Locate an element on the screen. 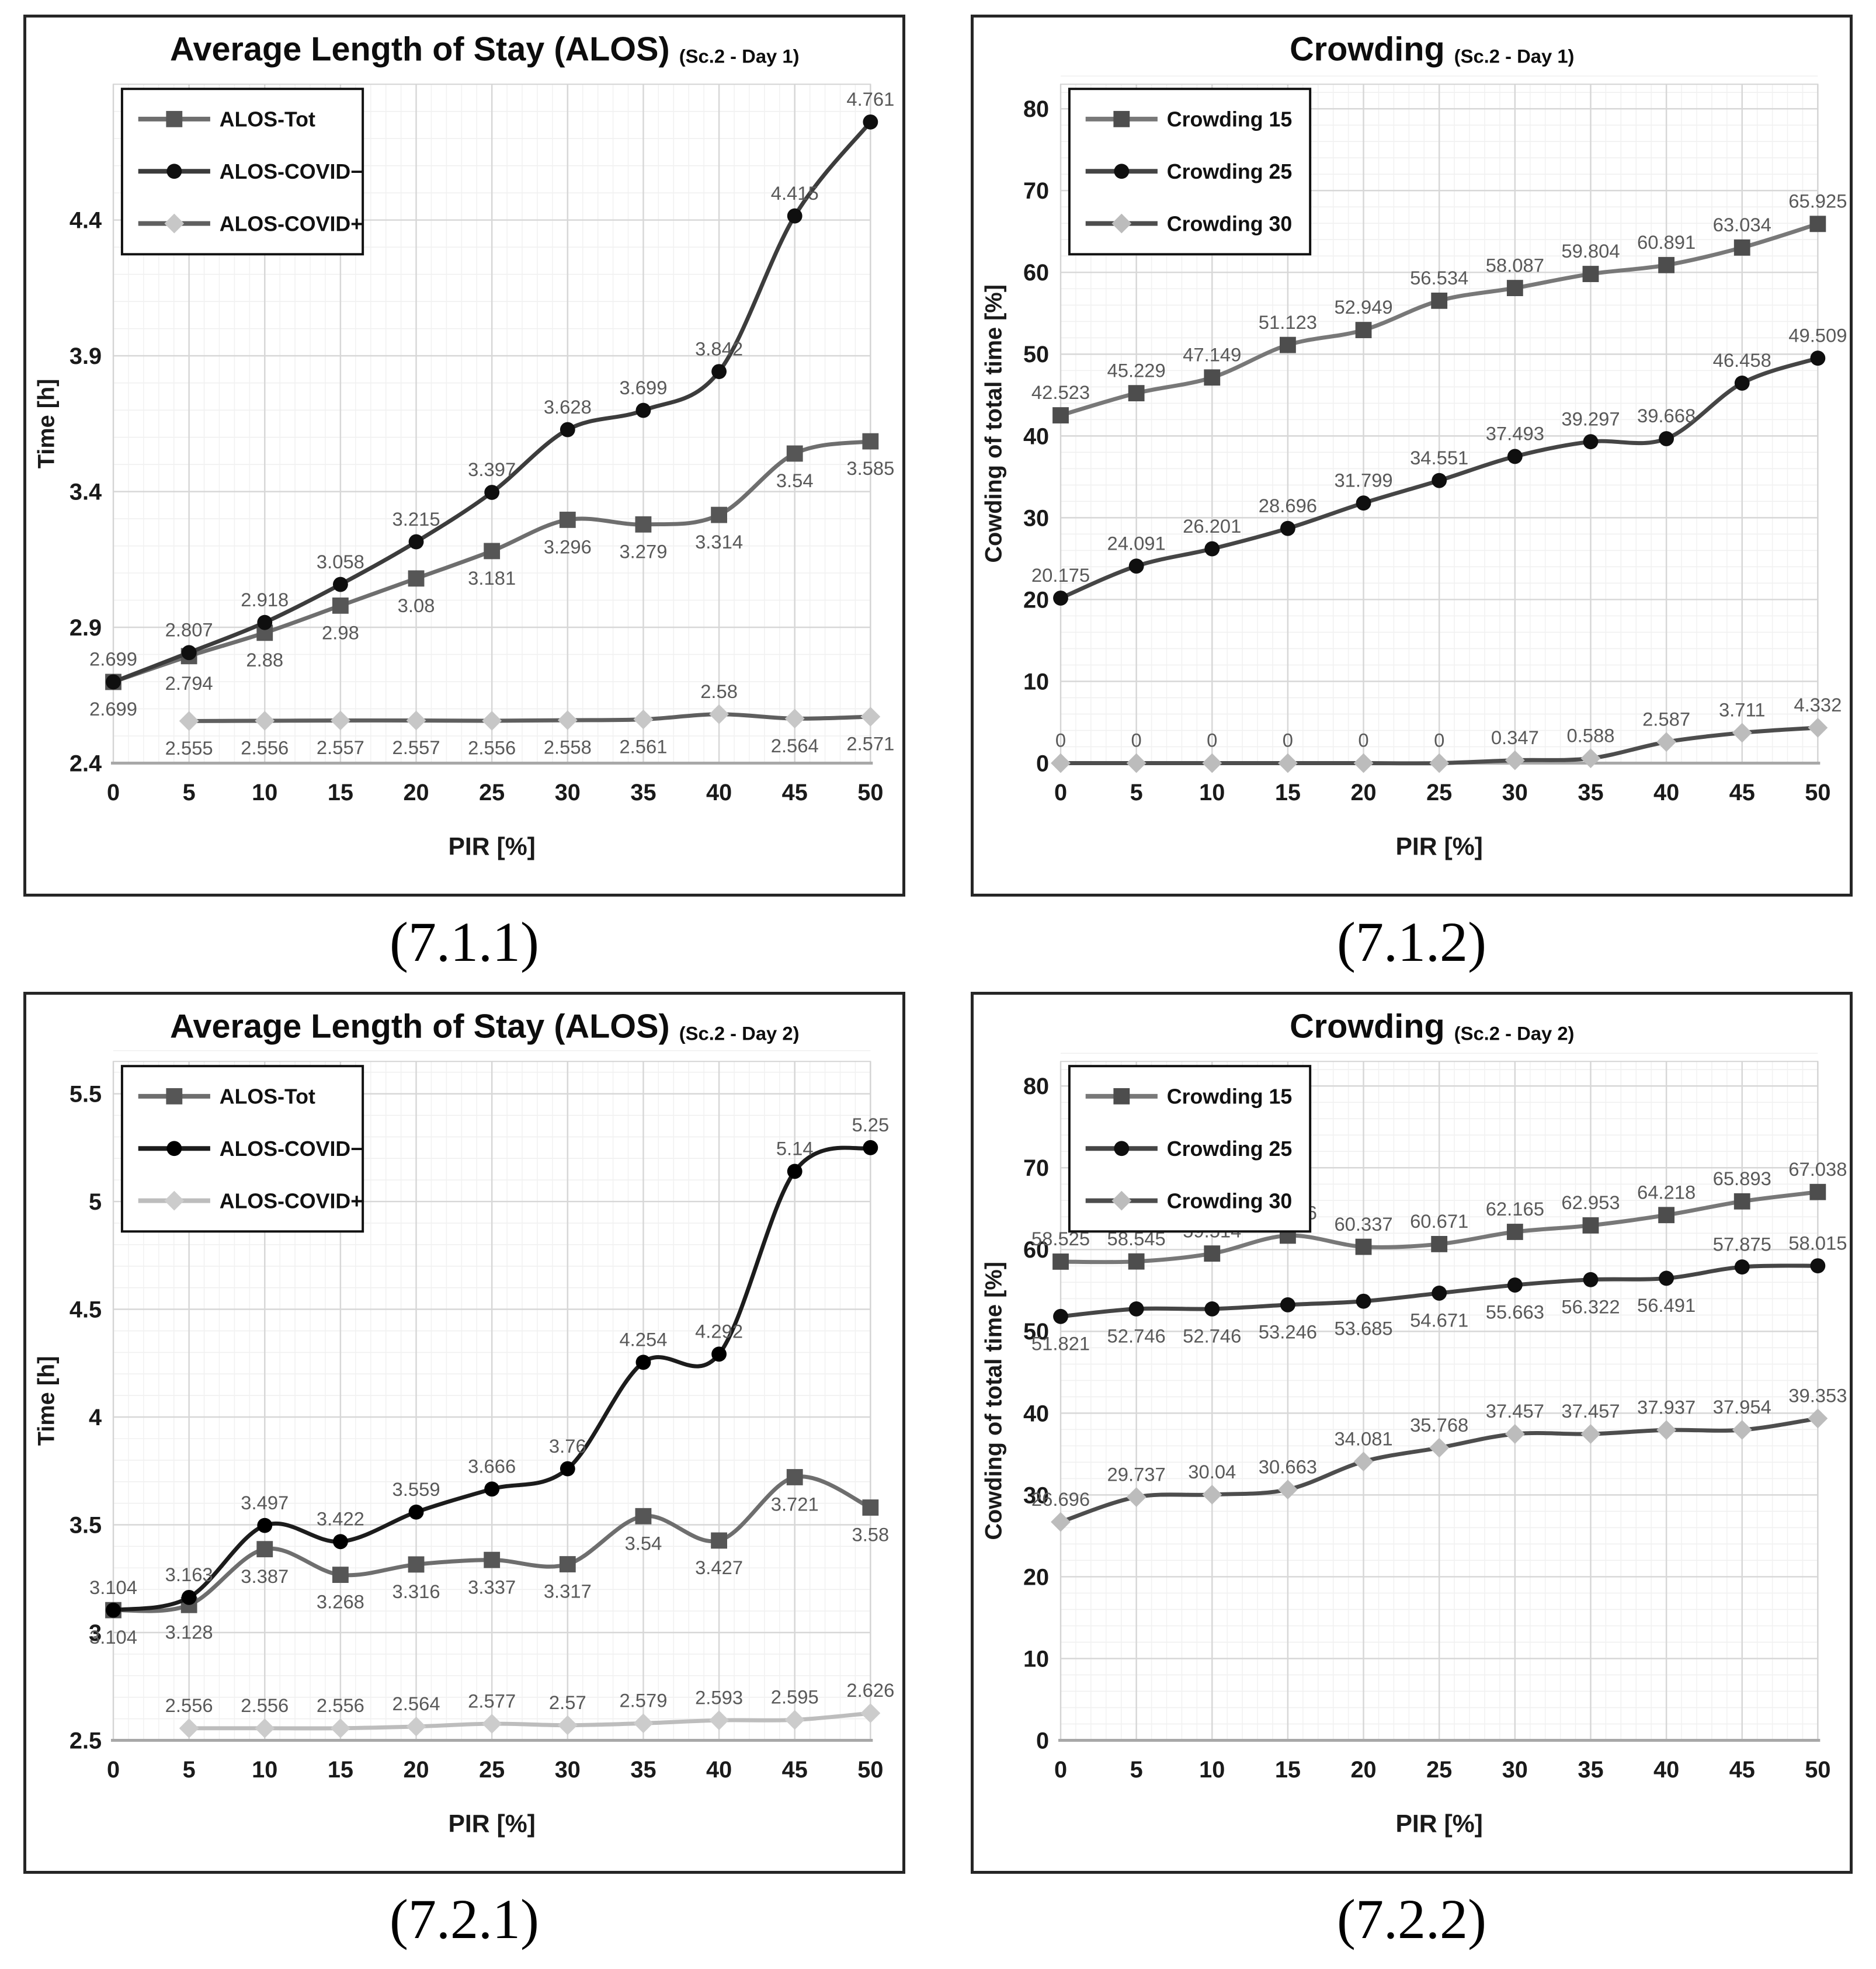  data-label: 3.104 is located at coordinates (113, 1637).